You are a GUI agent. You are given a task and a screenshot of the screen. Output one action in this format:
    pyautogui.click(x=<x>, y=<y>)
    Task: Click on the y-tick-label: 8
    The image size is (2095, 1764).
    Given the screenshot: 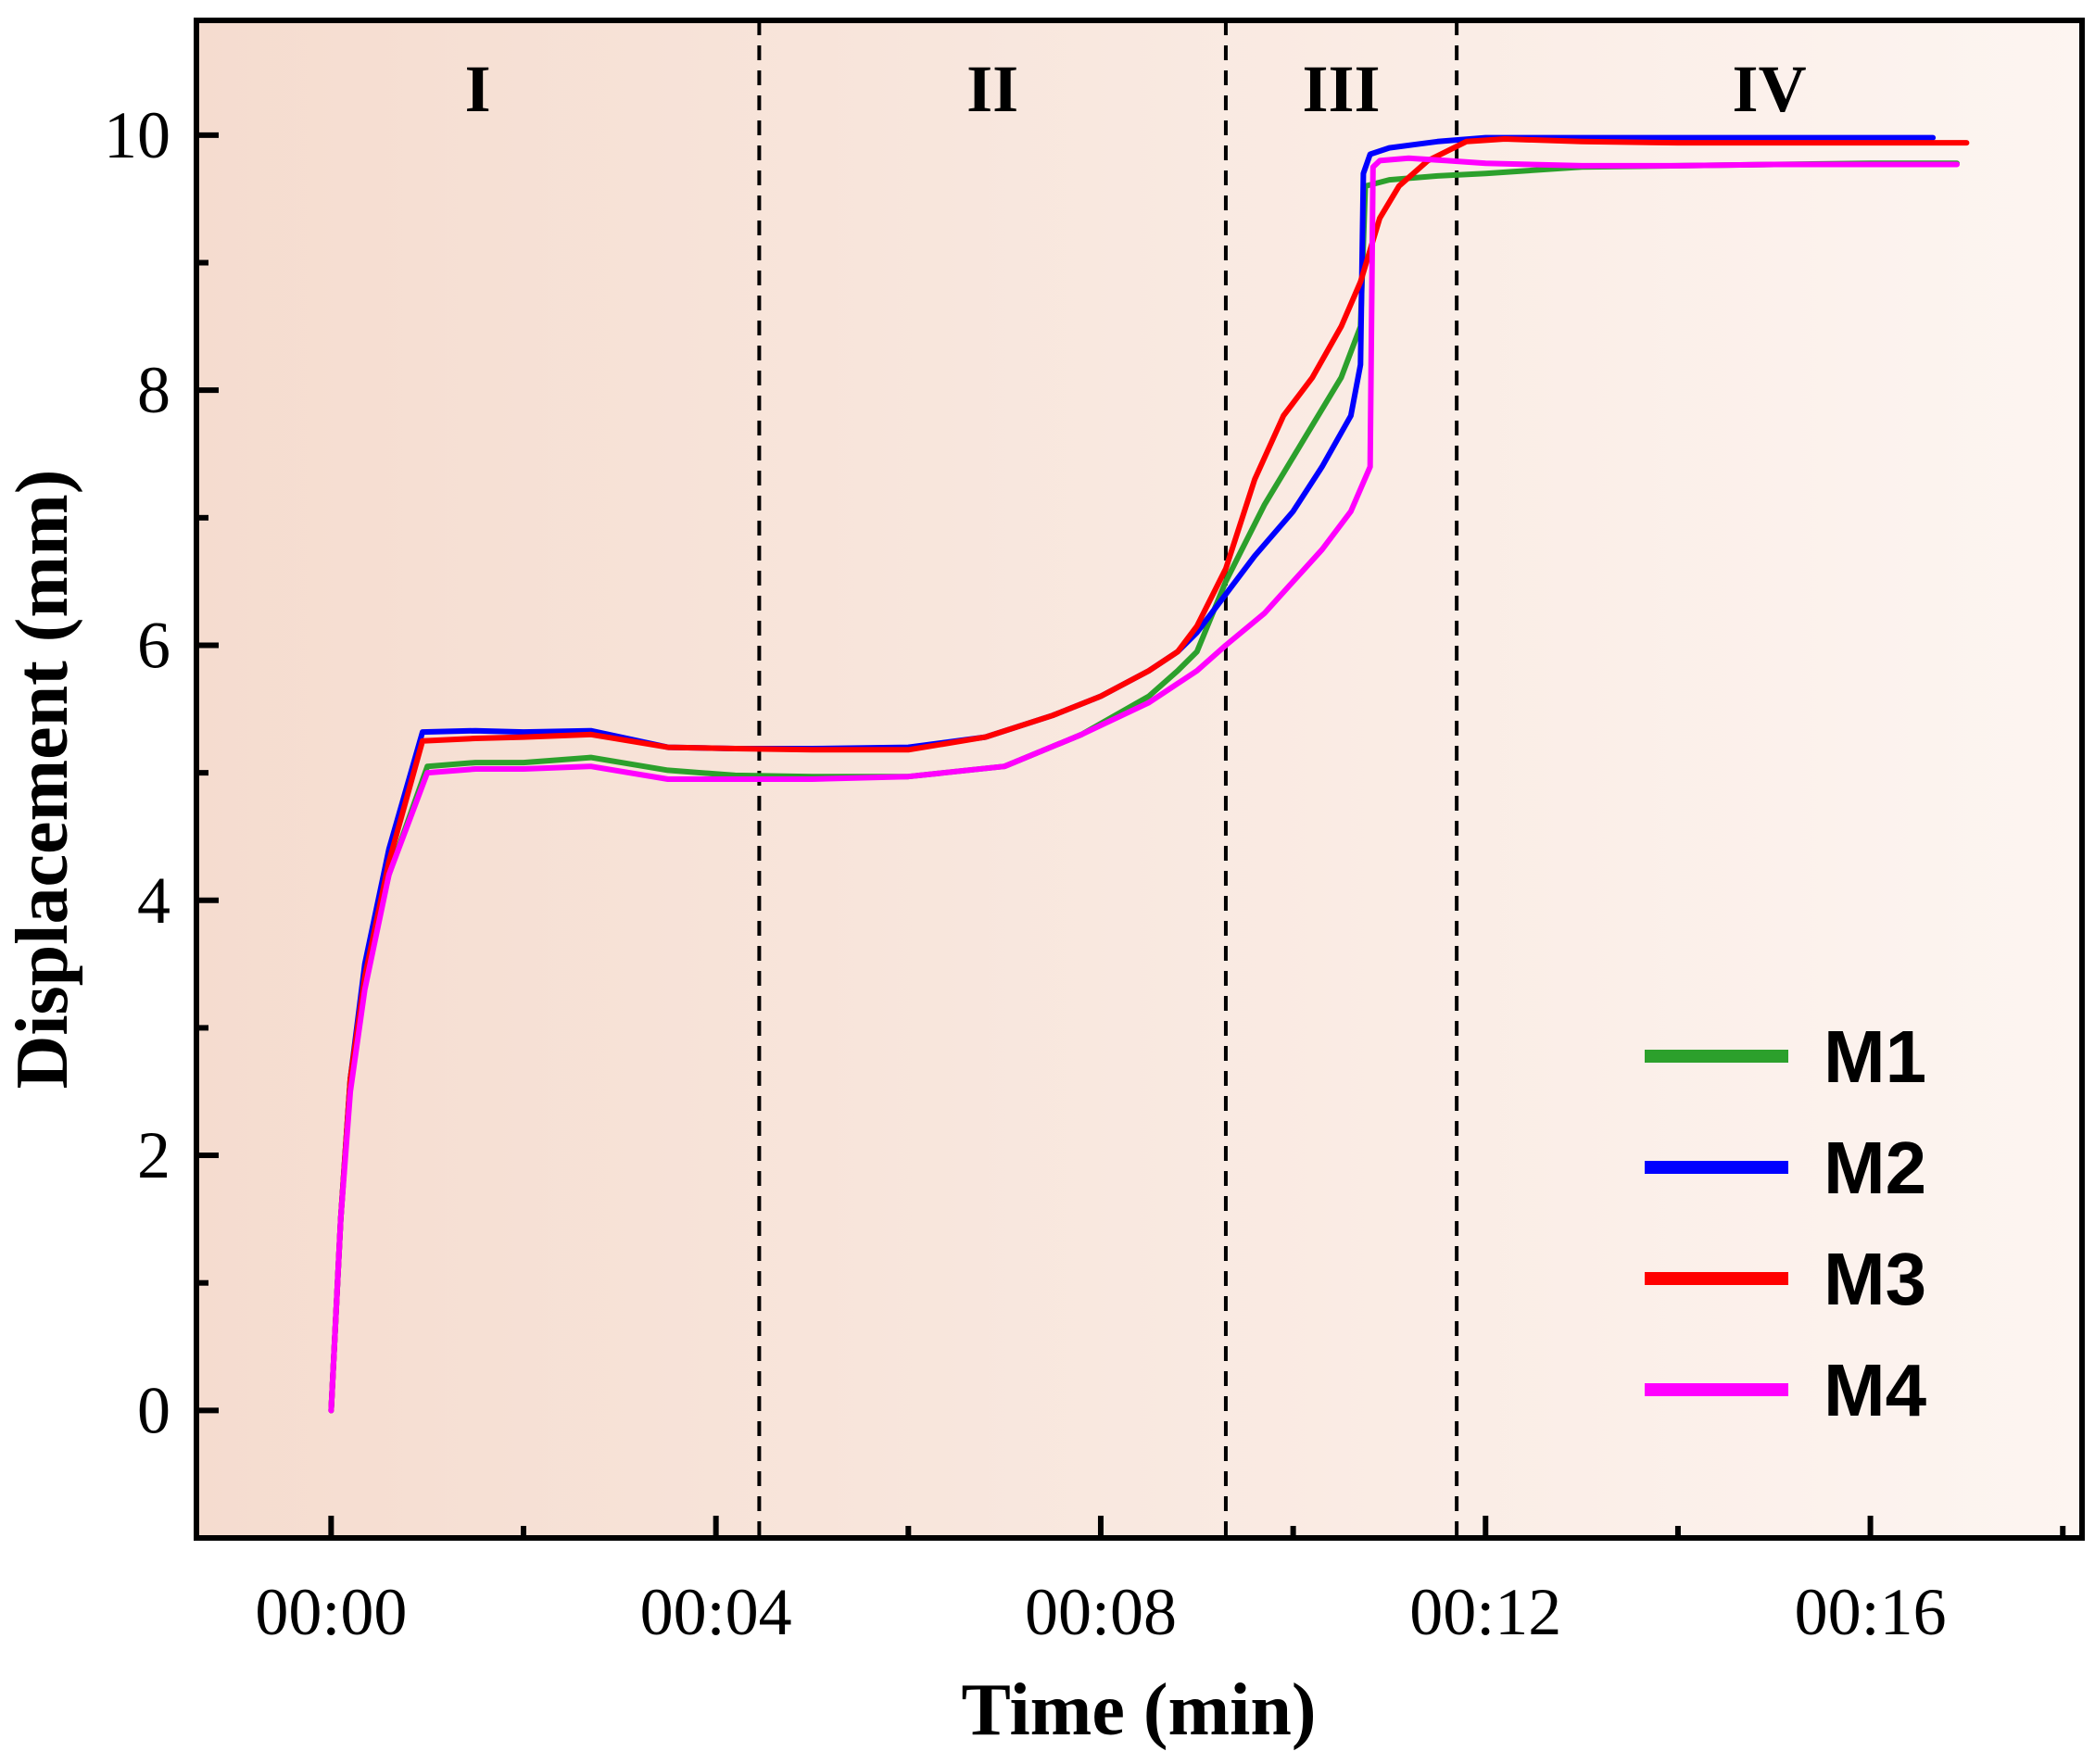 What is the action you would take?
    pyautogui.click(x=153, y=390)
    